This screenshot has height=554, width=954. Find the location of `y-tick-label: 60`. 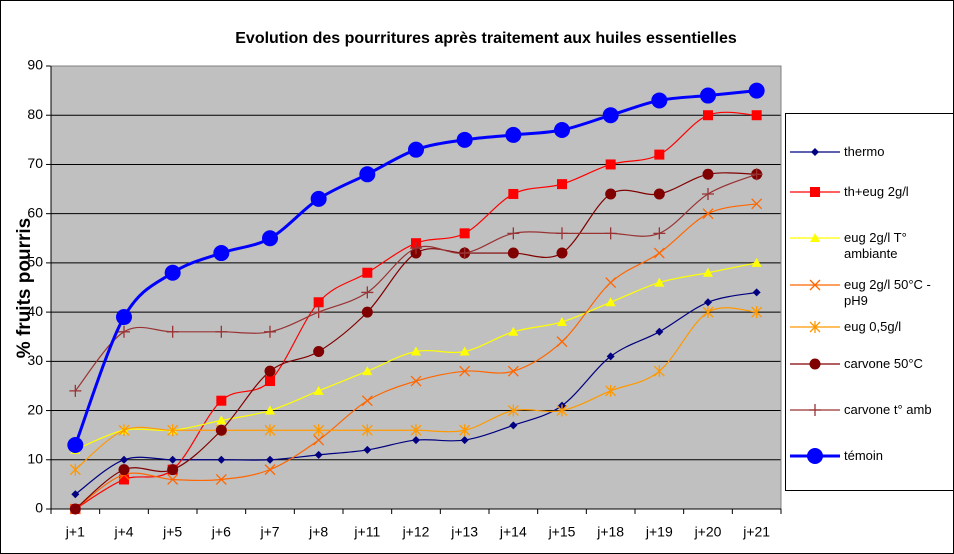

y-tick-label: 60 is located at coordinates (35, 212).